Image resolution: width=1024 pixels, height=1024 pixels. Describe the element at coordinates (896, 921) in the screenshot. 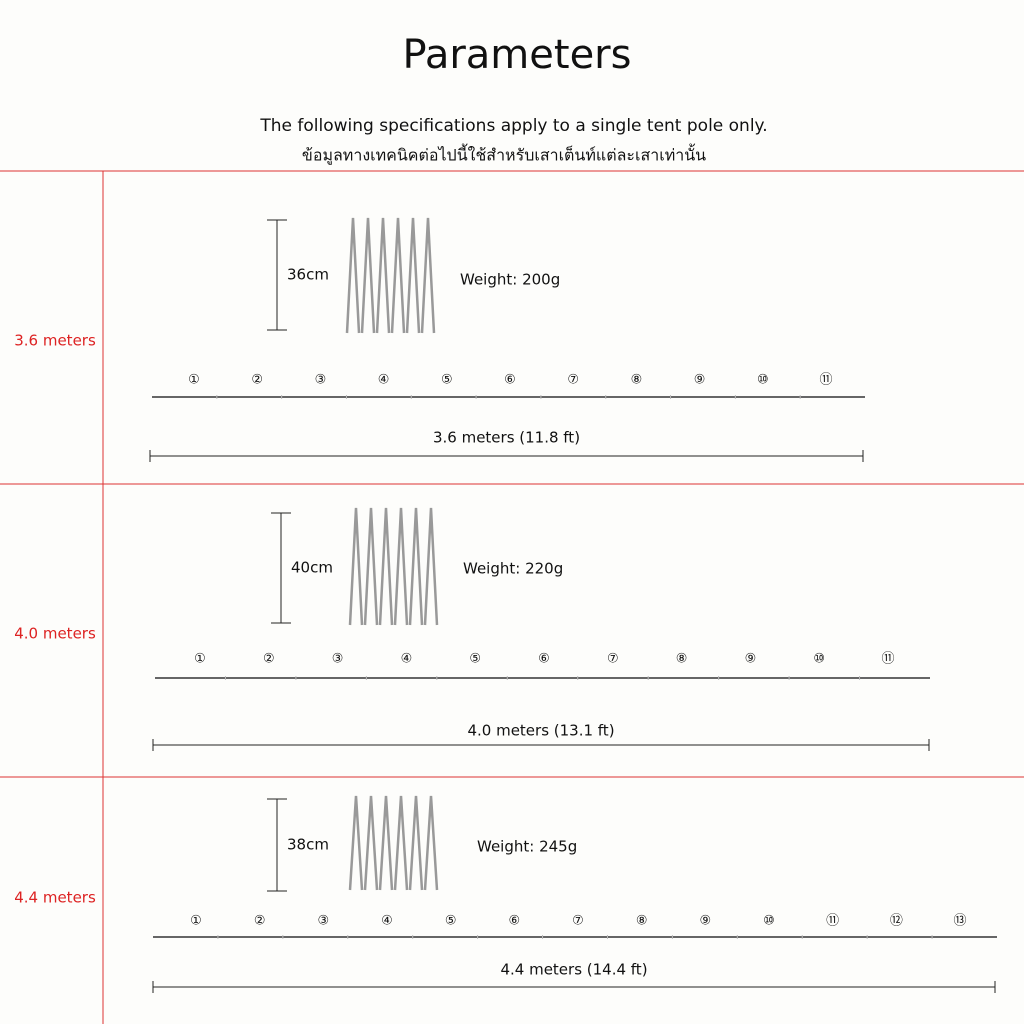

I see `segment-number: ⑫` at that location.